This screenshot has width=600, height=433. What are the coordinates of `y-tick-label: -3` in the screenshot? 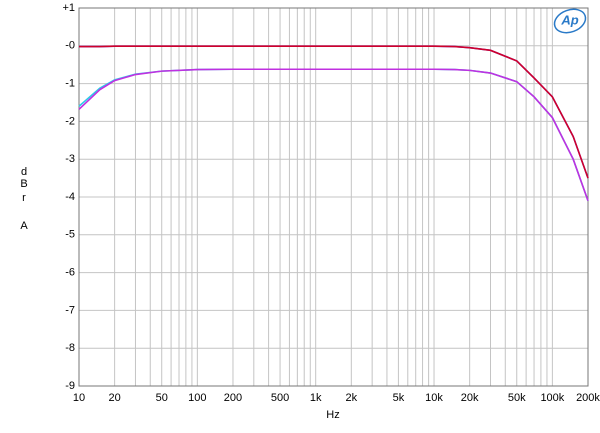 It's located at (70, 159).